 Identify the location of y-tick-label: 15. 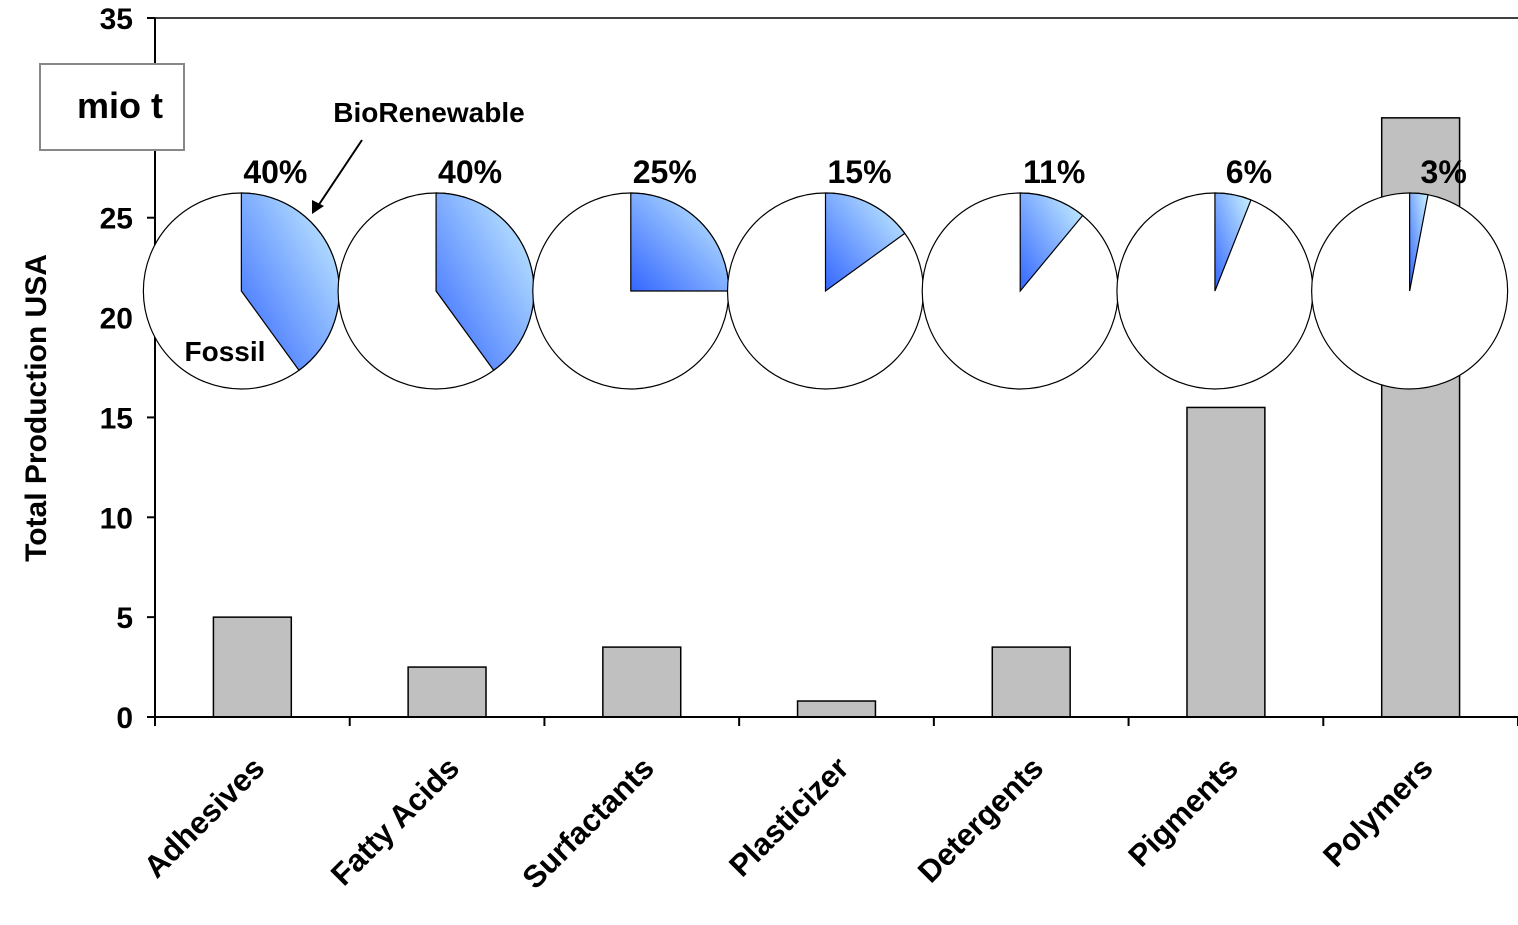
(116, 418).